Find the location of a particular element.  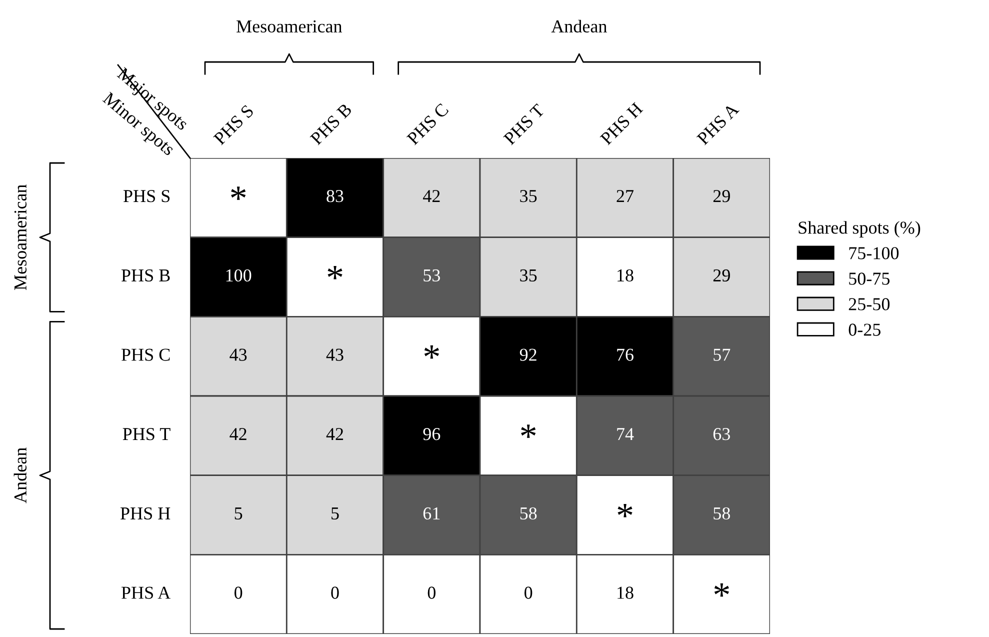

x-tick-label: PHS T is located at coordinates (524, 124).